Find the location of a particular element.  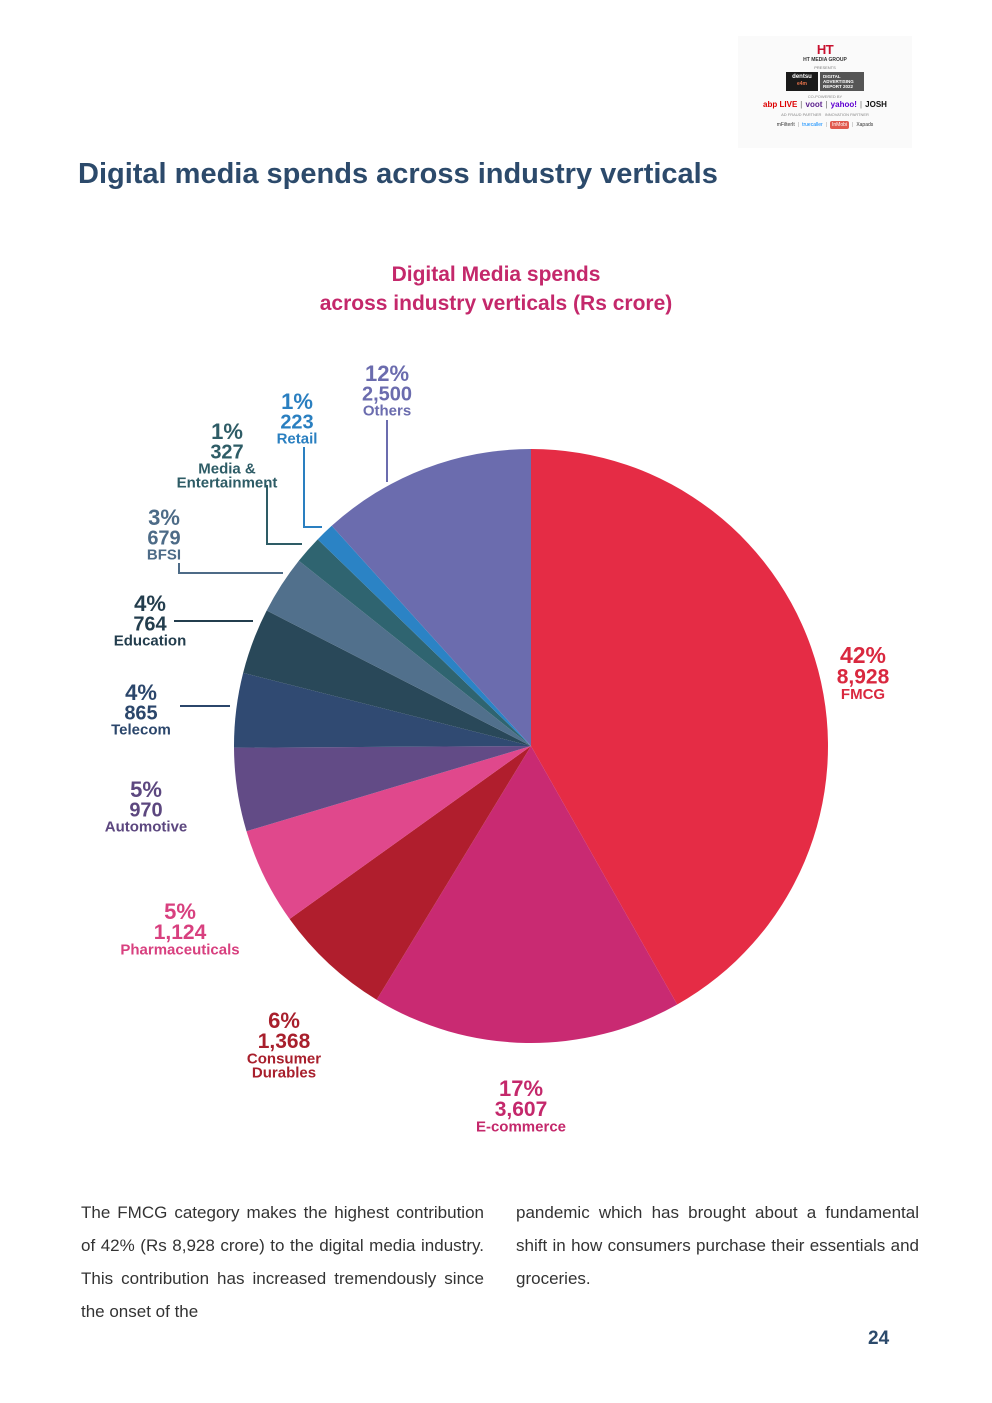

pie-slice-consumer-durables is located at coordinates (410, 873).